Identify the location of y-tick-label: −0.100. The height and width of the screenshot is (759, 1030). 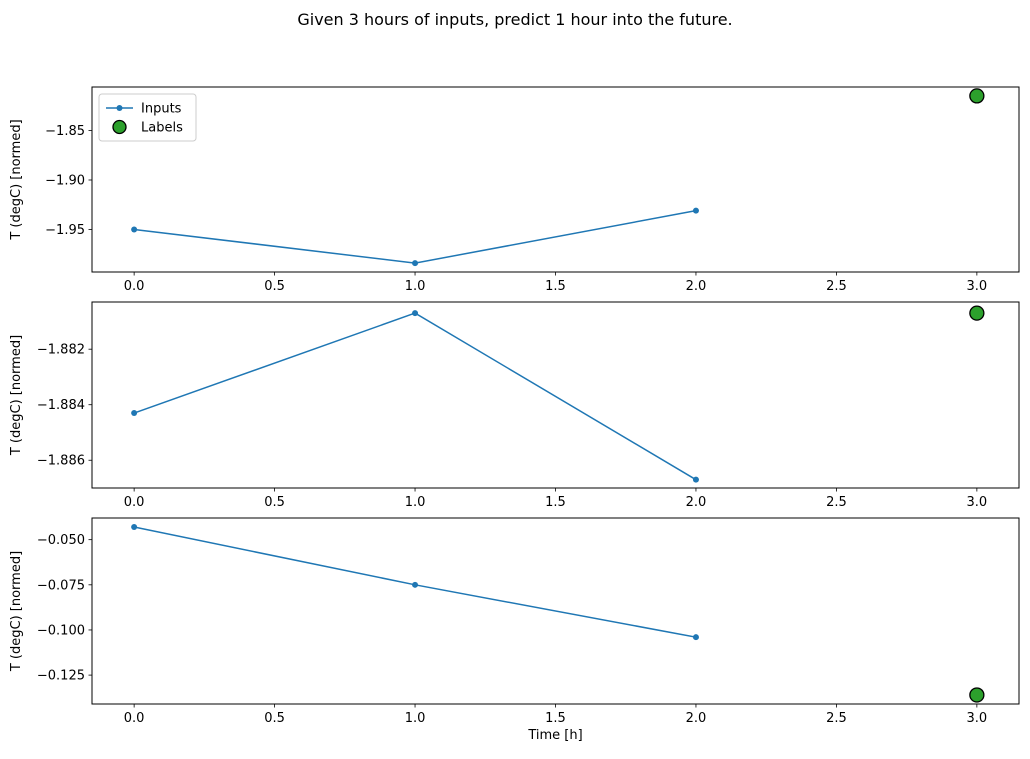
(61, 630).